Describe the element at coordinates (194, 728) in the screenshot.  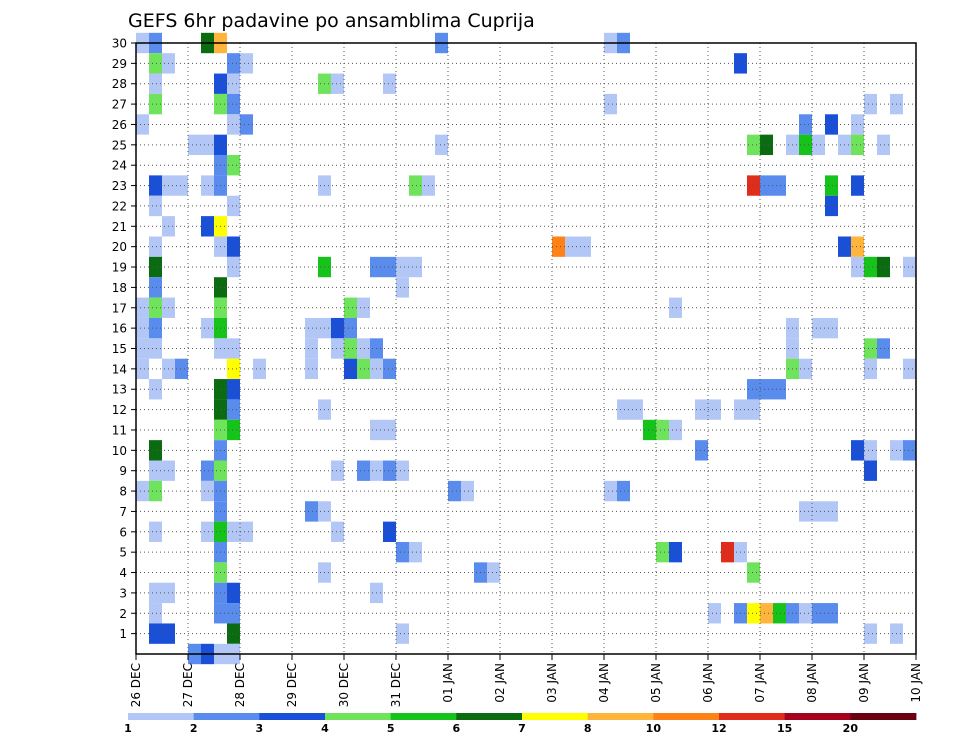
I see `legend-label: 2` at that location.